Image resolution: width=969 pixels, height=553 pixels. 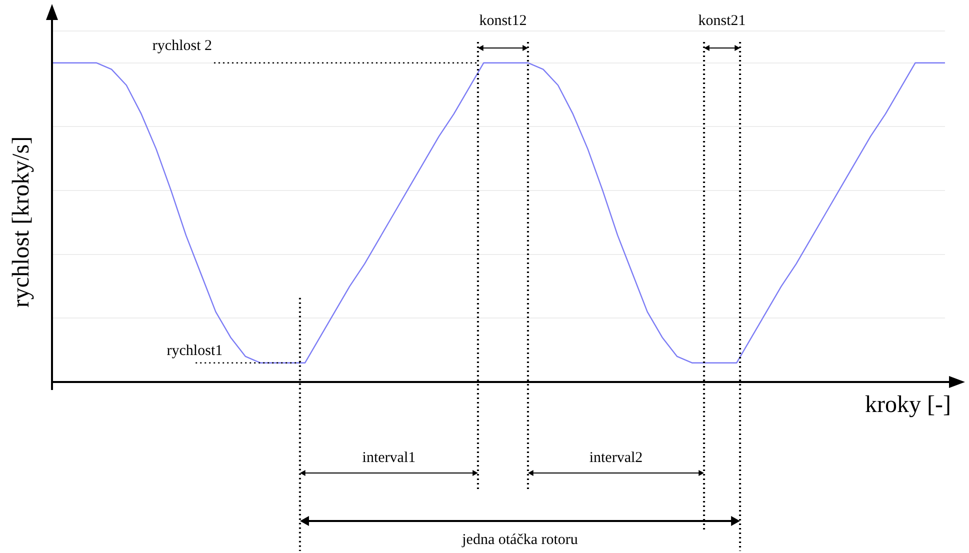 What do you see at coordinates (389, 458) in the screenshot?
I see `text: interval1` at bounding box center [389, 458].